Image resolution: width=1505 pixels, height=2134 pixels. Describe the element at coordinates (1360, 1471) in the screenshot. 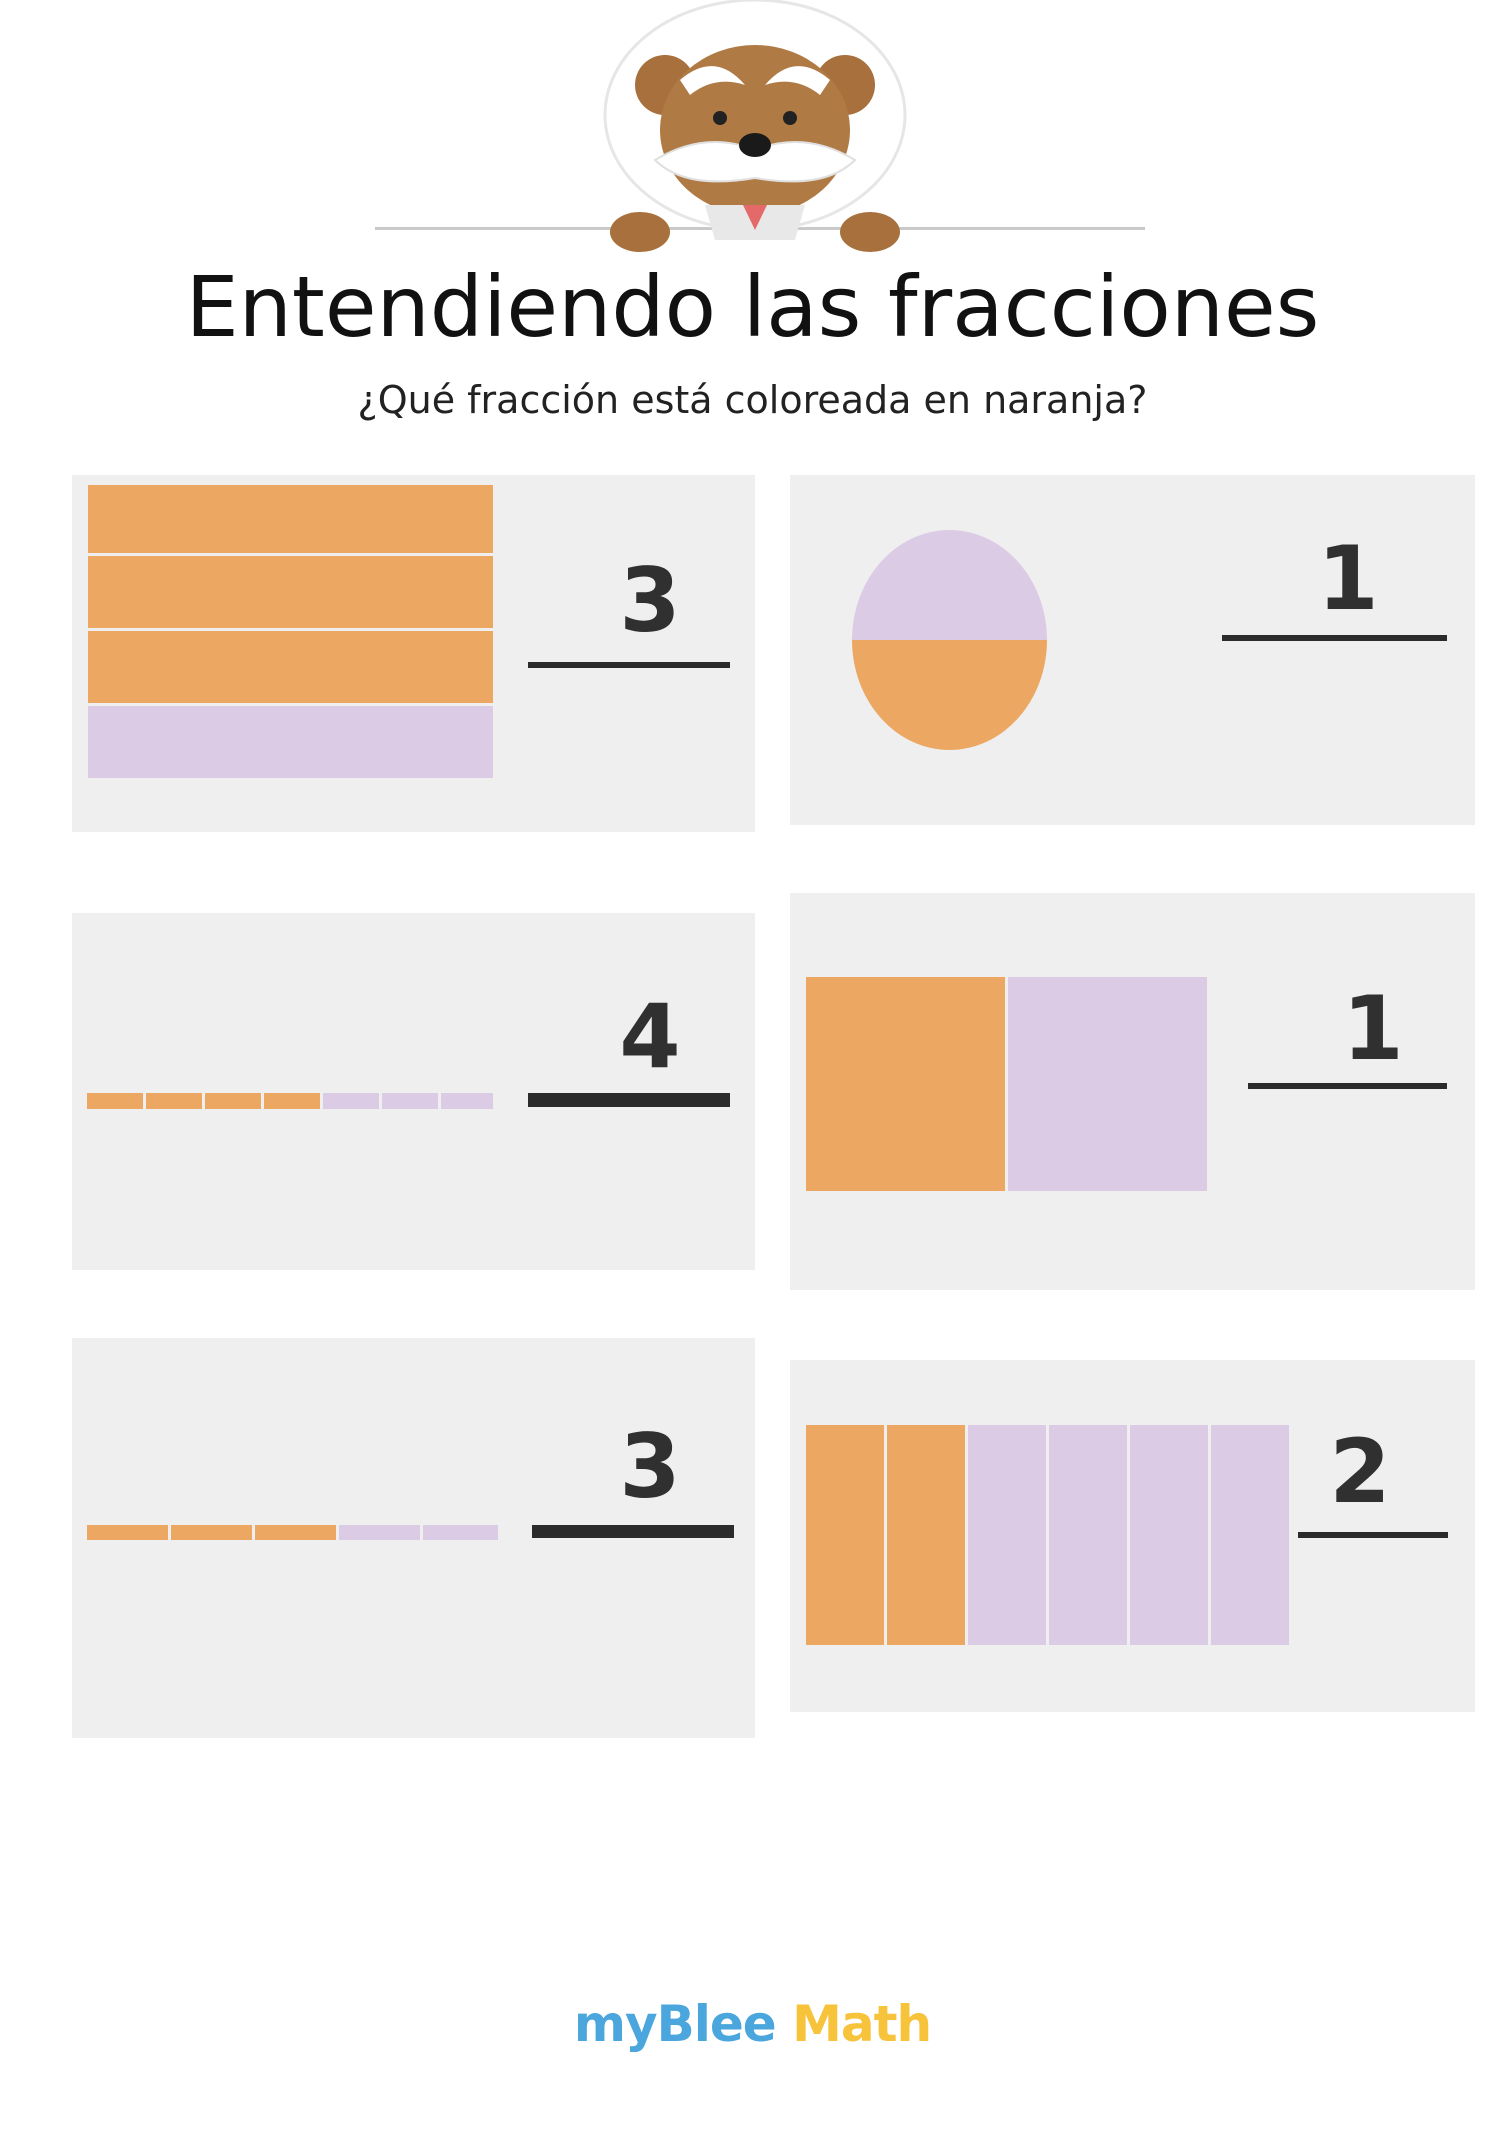

I see `numerator: 2` at that location.